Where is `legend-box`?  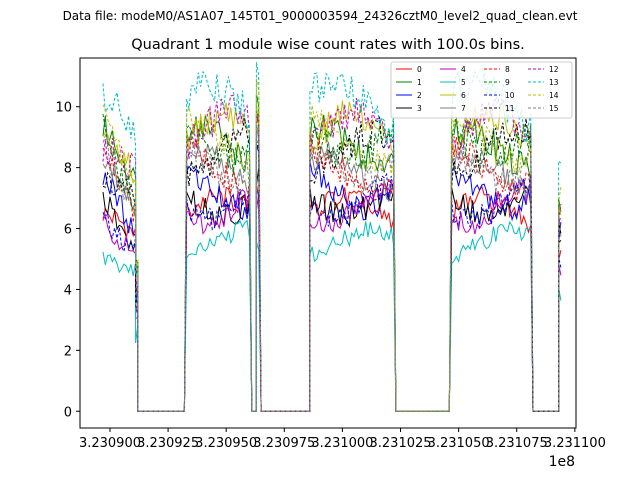
legend-box is located at coordinates (481, 90).